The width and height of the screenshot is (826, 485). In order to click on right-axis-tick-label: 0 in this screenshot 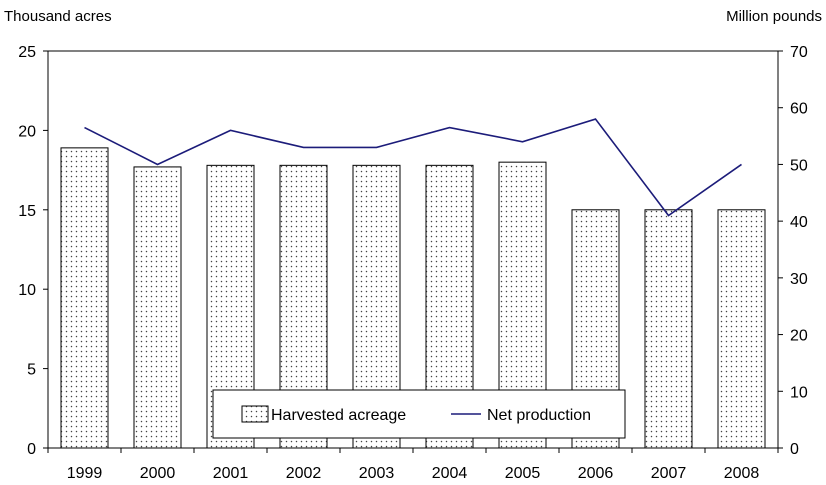, I will do `click(794, 449)`.